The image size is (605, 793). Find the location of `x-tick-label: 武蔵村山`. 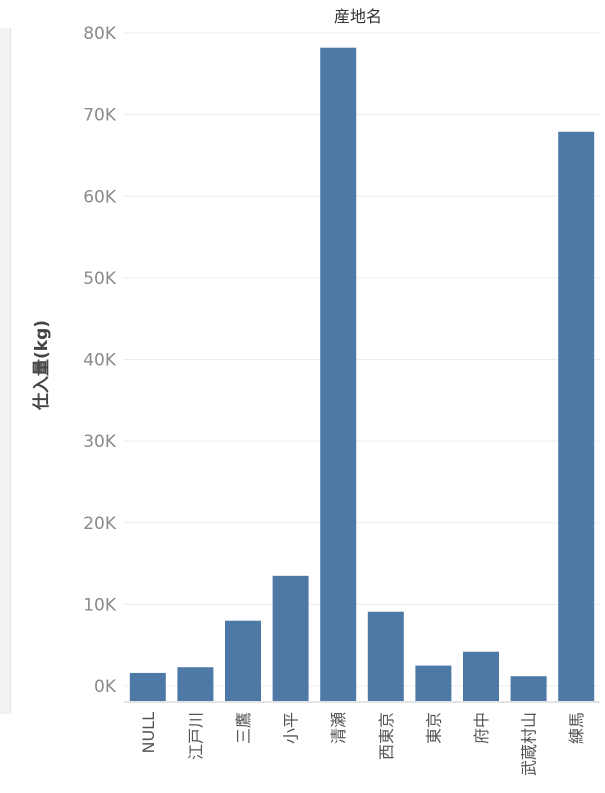

x-tick-label: 武蔵村山 is located at coordinates (529, 744).